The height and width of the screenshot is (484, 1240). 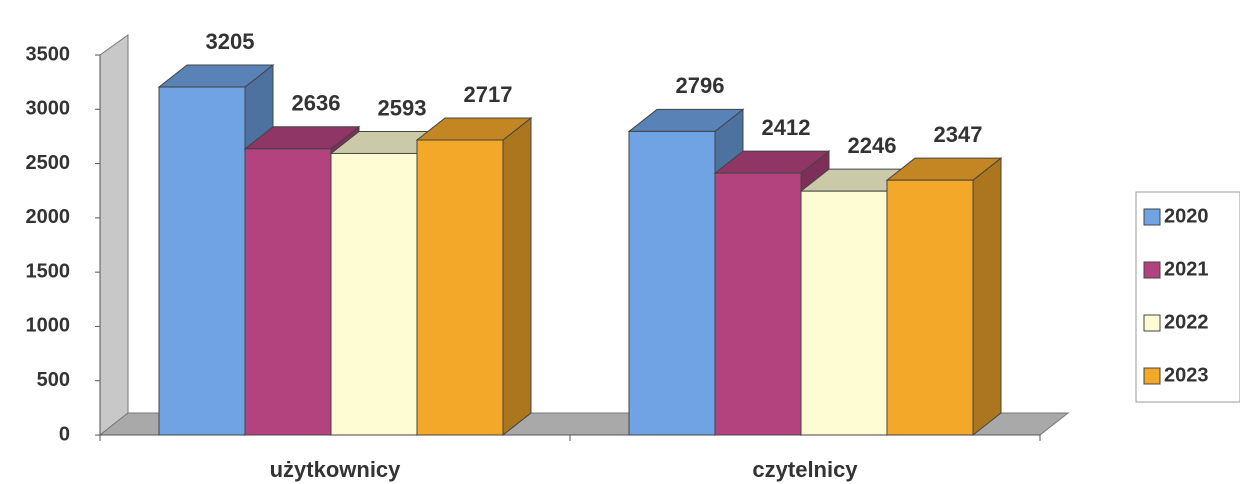 What do you see at coordinates (230, 41) in the screenshot?
I see `data-label: 3205` at bounding box center [230, 41].